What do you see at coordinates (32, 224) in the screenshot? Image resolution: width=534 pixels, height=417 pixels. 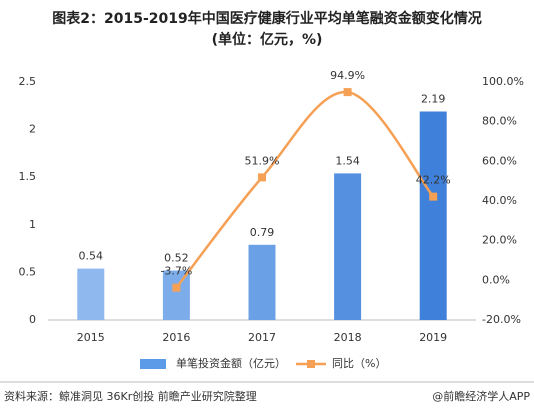 I see `y-tick-label: 1` at bounding box center [32, 224].